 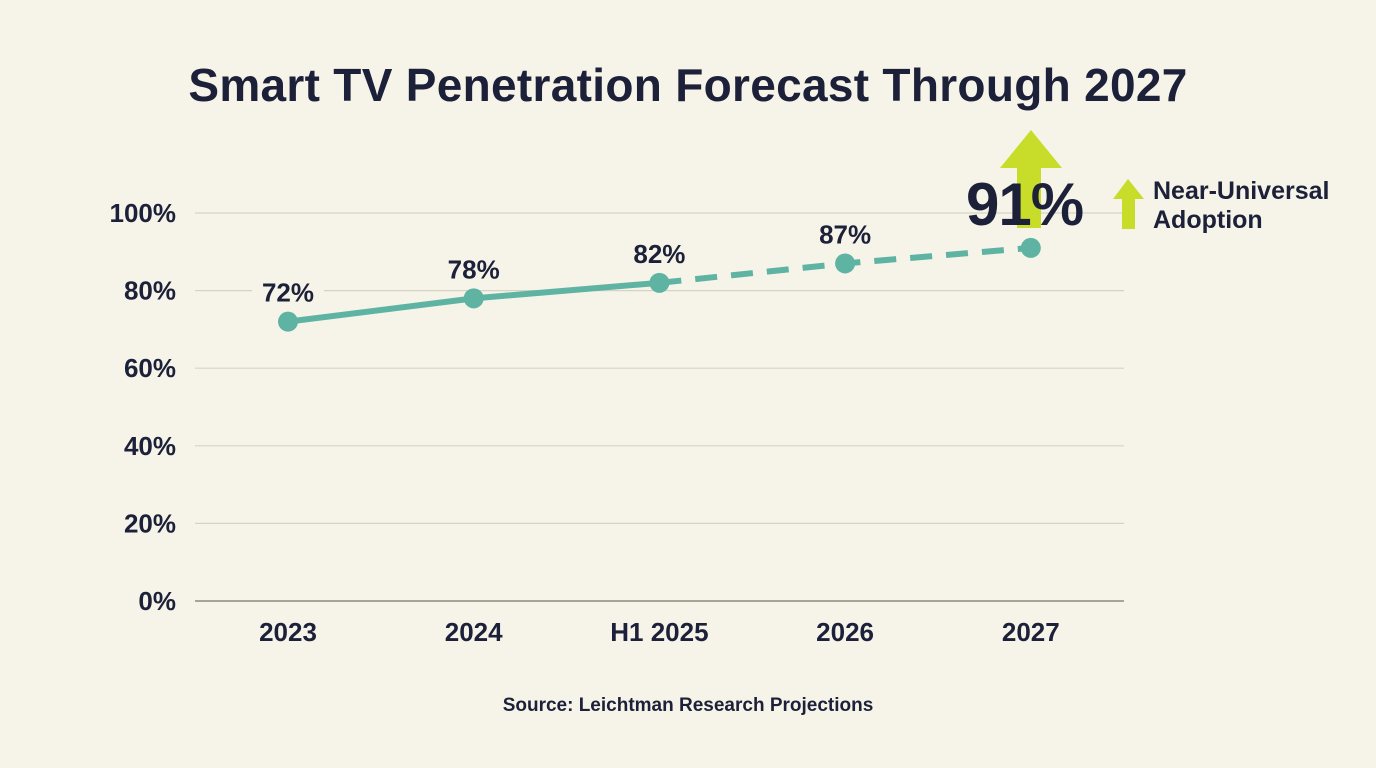 What do you see at coordinates (150, 291) in the screenshot?
I see `y-tick-label: 80%` at bounding box center [150, 291].